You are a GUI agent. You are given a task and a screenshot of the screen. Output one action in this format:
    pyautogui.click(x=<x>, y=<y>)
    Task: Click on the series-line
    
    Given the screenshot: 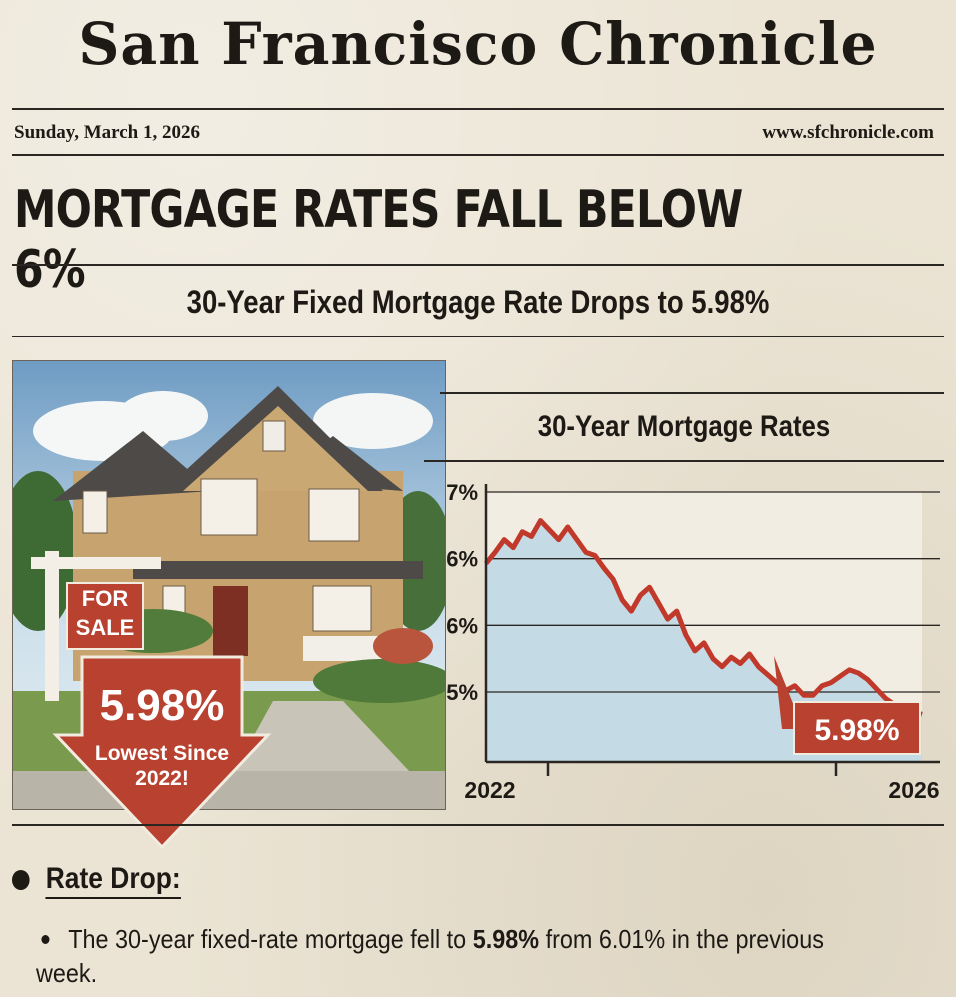 What is the action you would take?
    pyautogui.click(x=703, y=617)
    